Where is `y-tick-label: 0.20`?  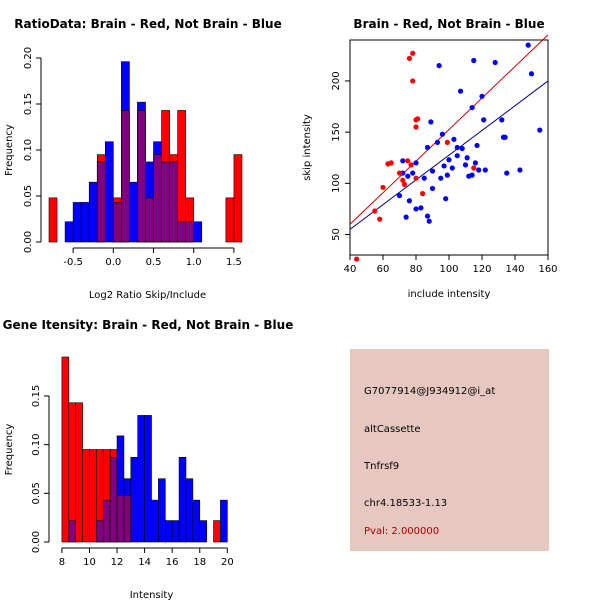 y-tick-label: 0.20 is located at coordinates (28, 58).